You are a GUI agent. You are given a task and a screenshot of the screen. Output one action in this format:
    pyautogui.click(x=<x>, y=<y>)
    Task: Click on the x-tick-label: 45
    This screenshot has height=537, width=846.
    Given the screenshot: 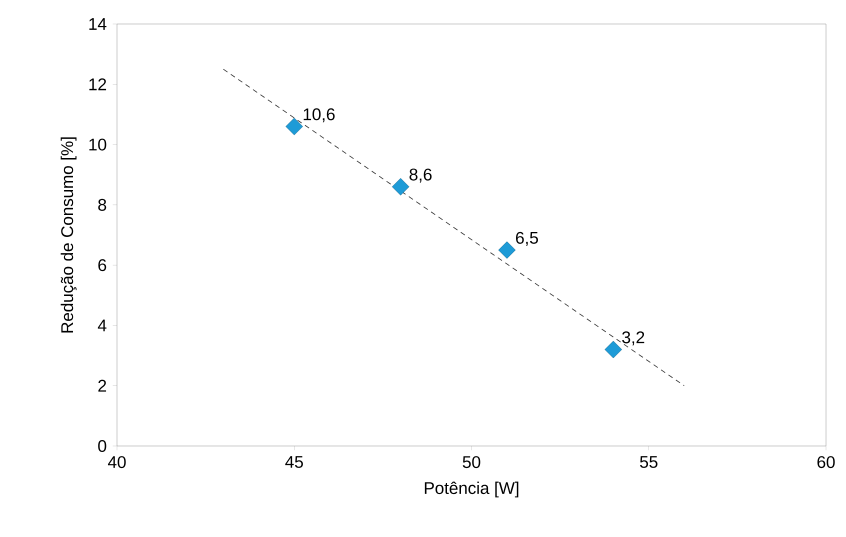 What is the action you would take?
    pyautogui.click(x=294, y=462)
    